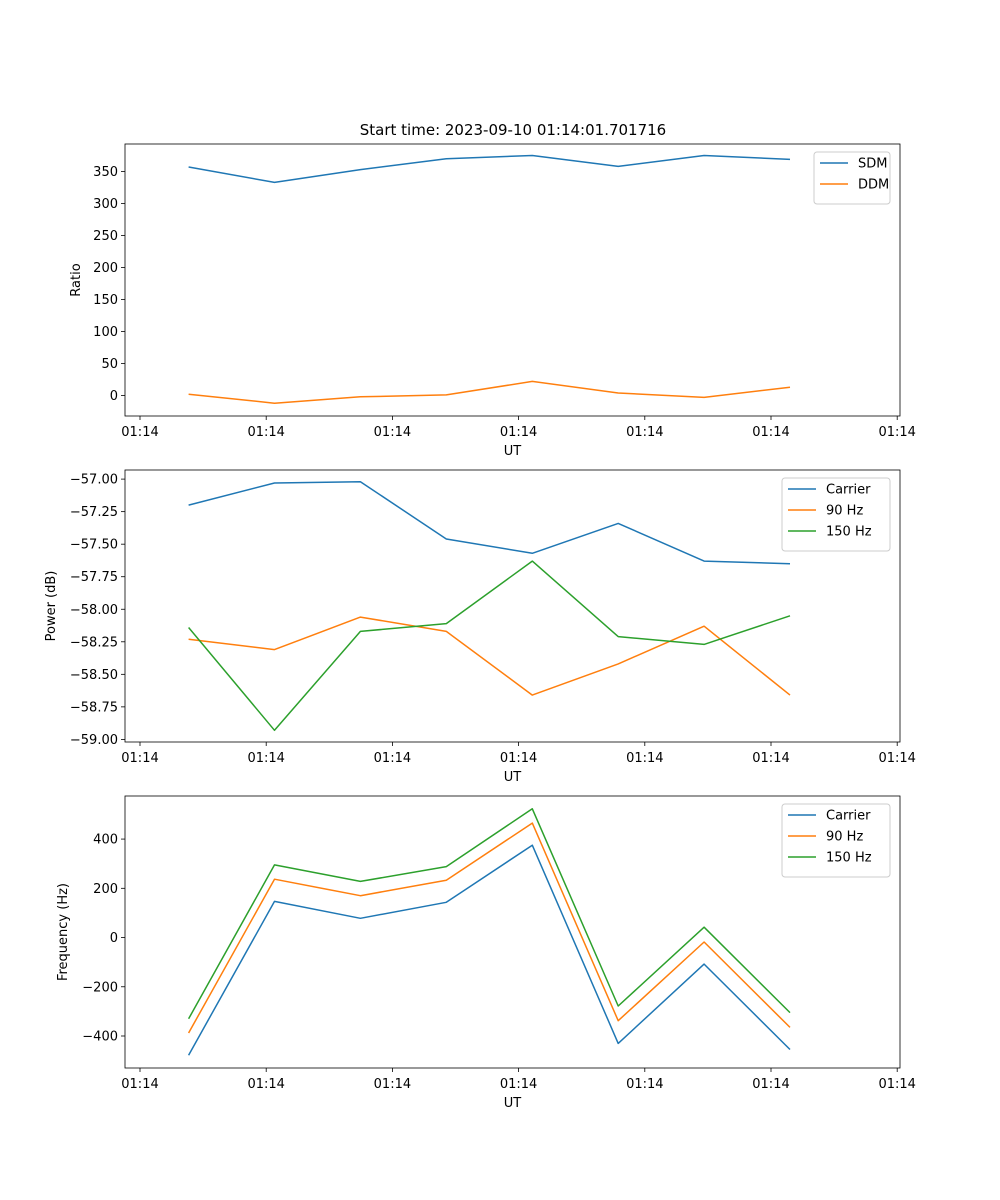 This screenshot has height=1200, width=1000. What do you see at coordinates (872, 164) in the screenshot?
I see `legend-label: SDM` at bounding box center [872, 164].